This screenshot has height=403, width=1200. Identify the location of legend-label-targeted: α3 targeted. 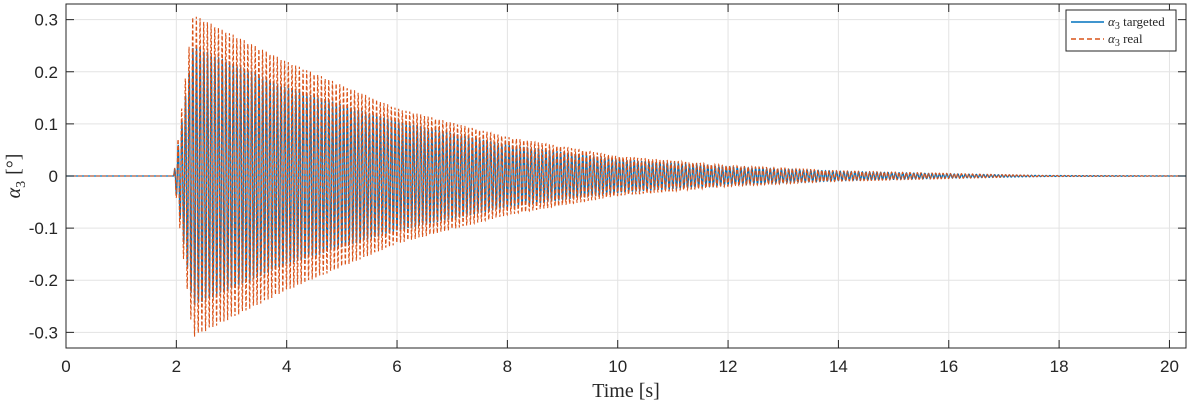
(1136, 23).